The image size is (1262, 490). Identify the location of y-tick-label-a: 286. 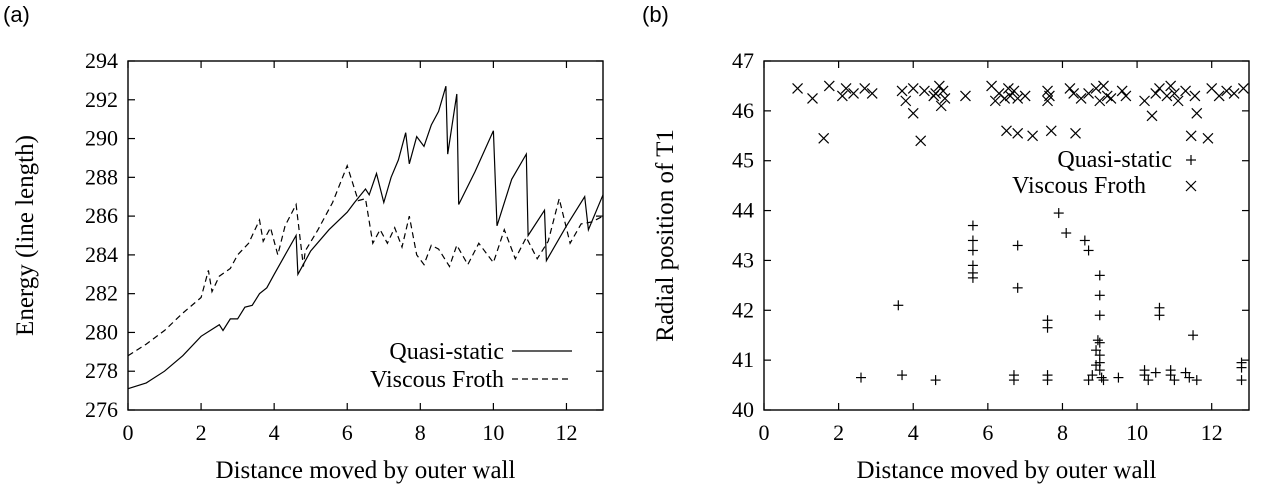
(101, 215).